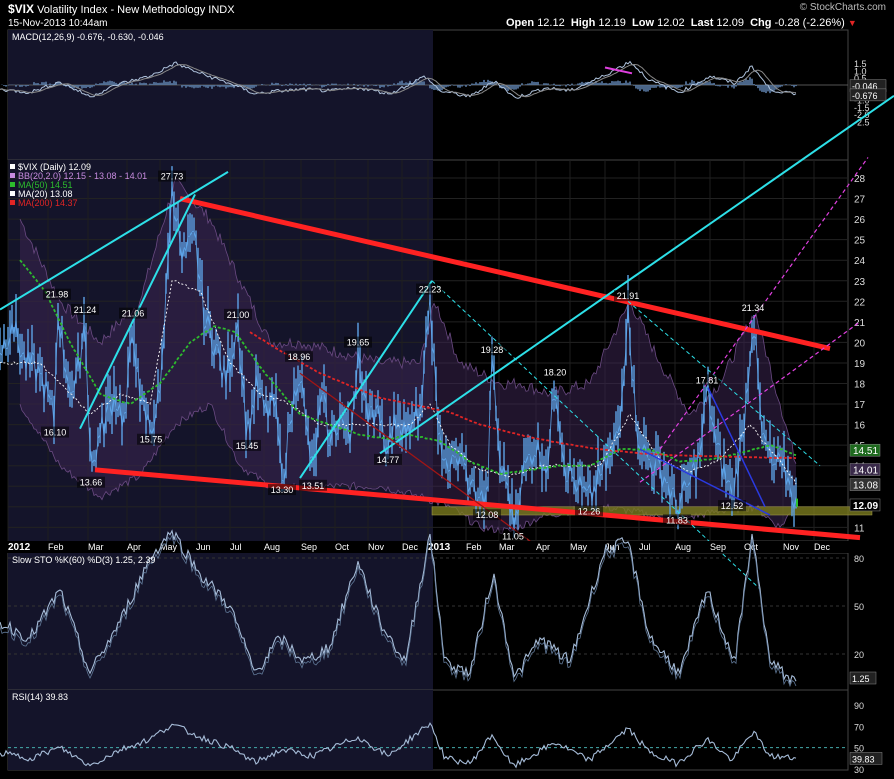  I want to click on trendline-red-upper, so click(505, 274).